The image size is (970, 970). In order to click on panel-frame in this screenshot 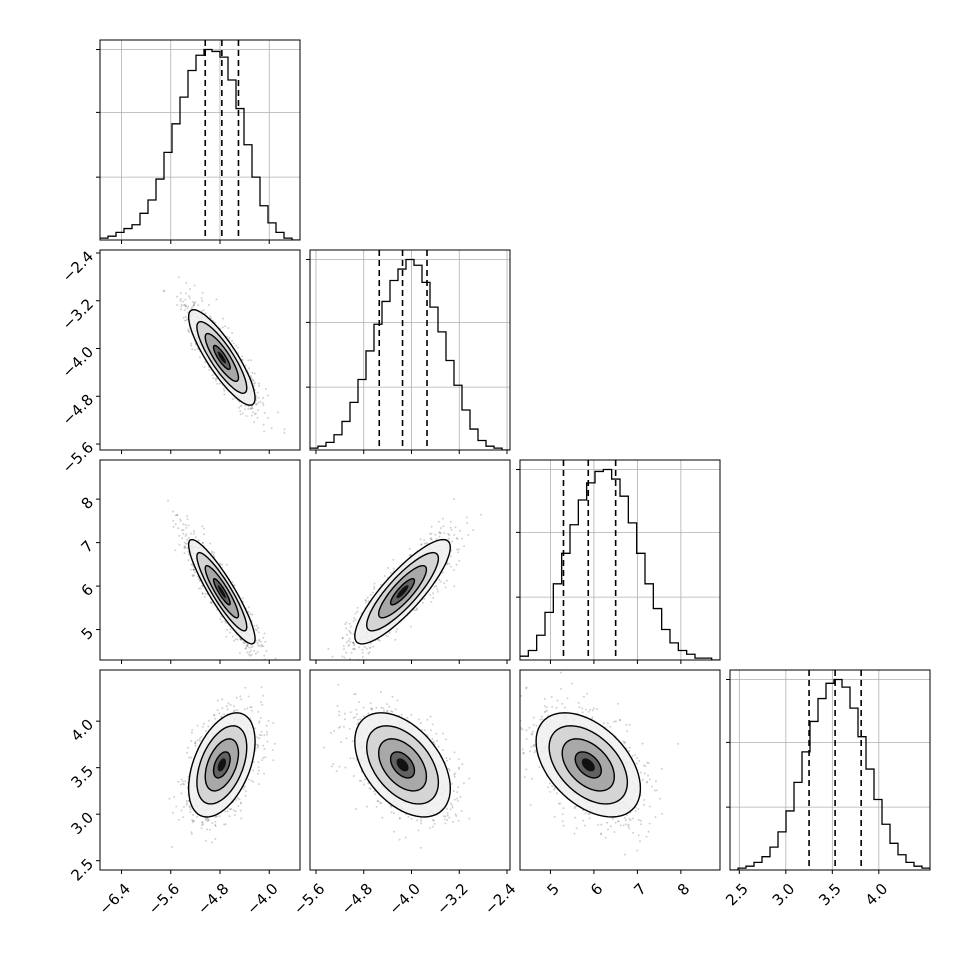, I will do `click(410, 560)`.